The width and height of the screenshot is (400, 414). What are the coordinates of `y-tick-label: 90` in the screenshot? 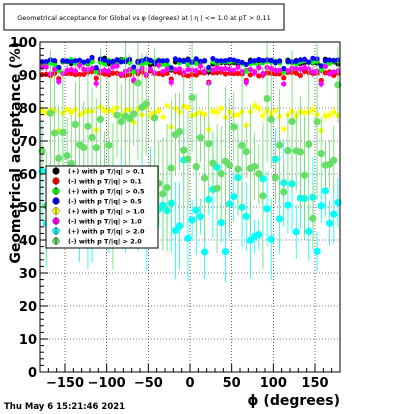 It's located at (28, 76).